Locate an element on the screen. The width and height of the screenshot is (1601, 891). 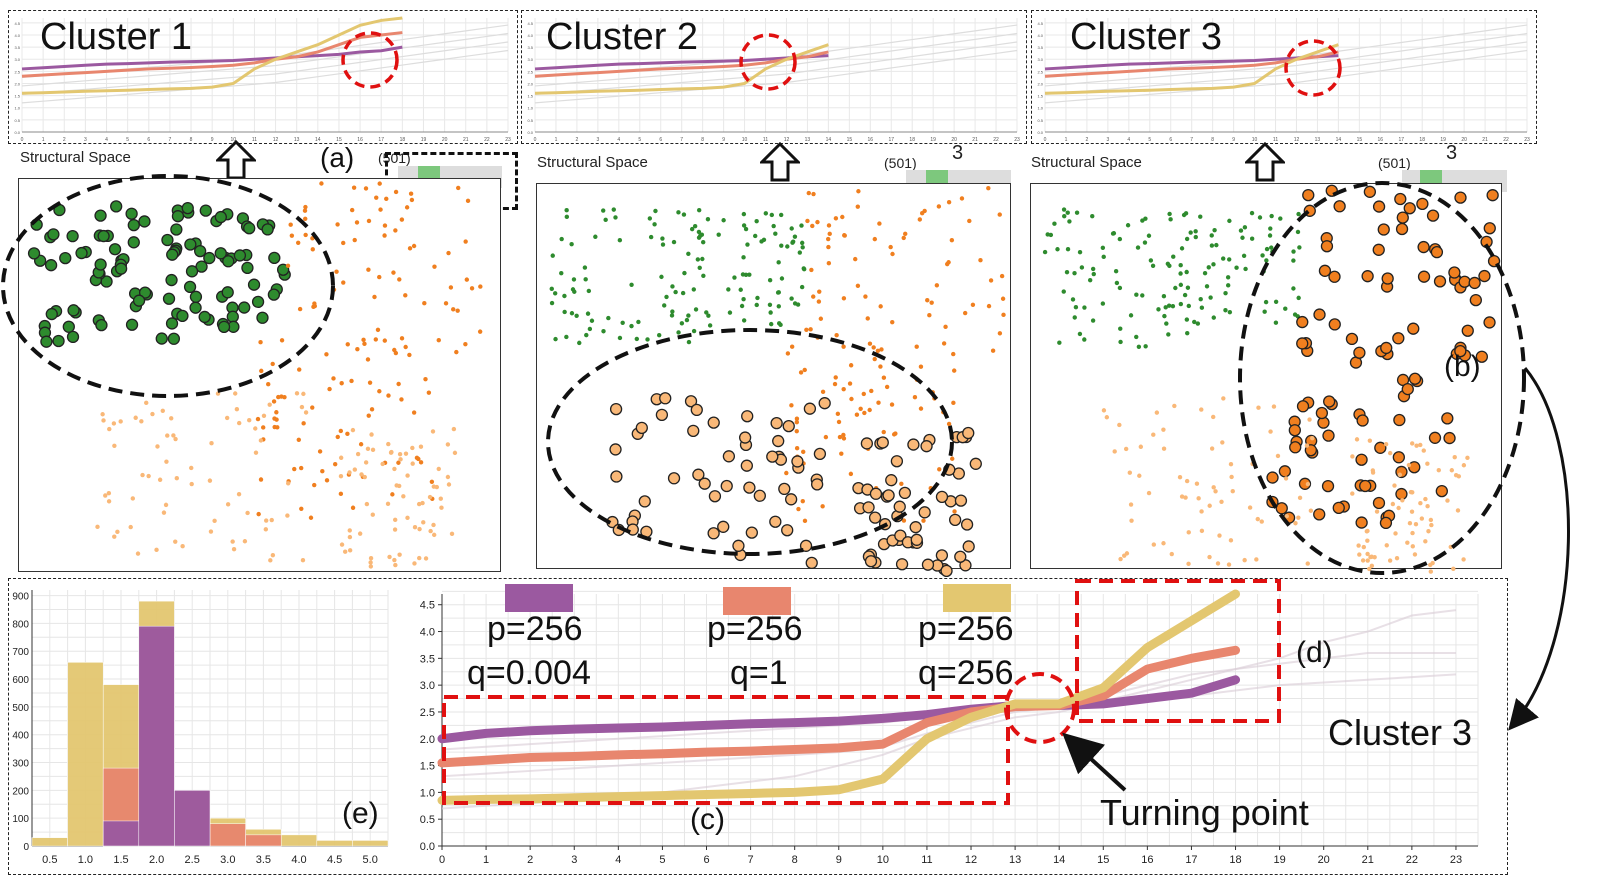
y-tick-label: 3.0 is located at coordinates (17, 59).